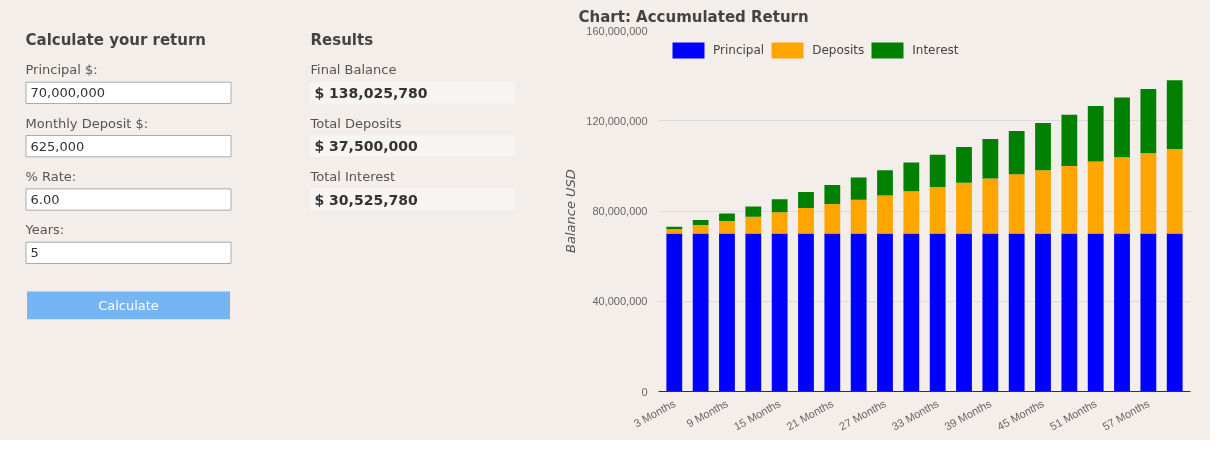 The height and width of the screenshot is (461, 1231). What do you see at coordinates (571, 211) in the screenshot?
I see `y-axis-title: Balance USD` at bounding box center [571, 211].